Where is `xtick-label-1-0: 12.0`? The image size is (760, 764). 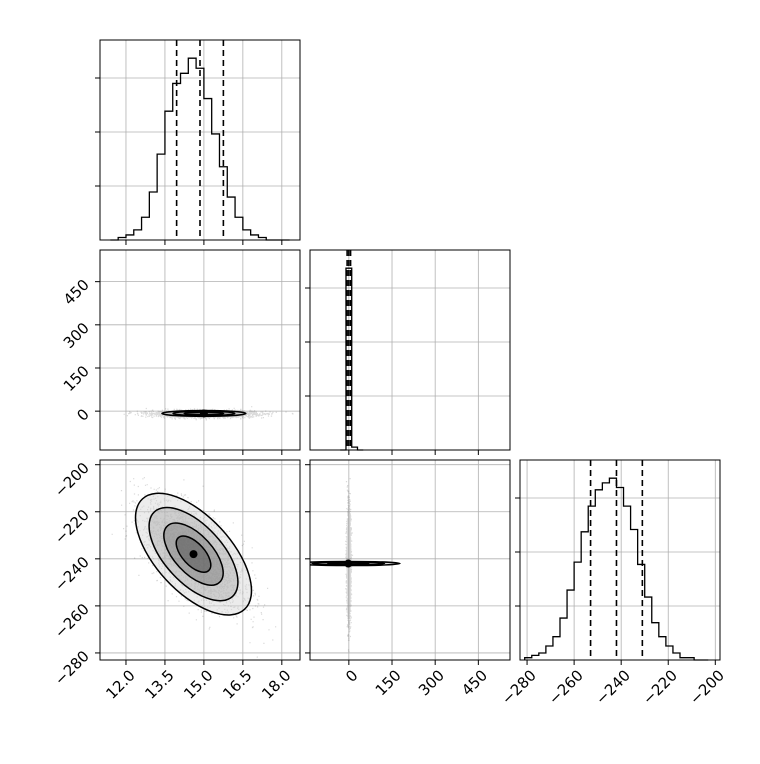
xtick-label-1-0: 12.0 is located at coordinates (120, 684).